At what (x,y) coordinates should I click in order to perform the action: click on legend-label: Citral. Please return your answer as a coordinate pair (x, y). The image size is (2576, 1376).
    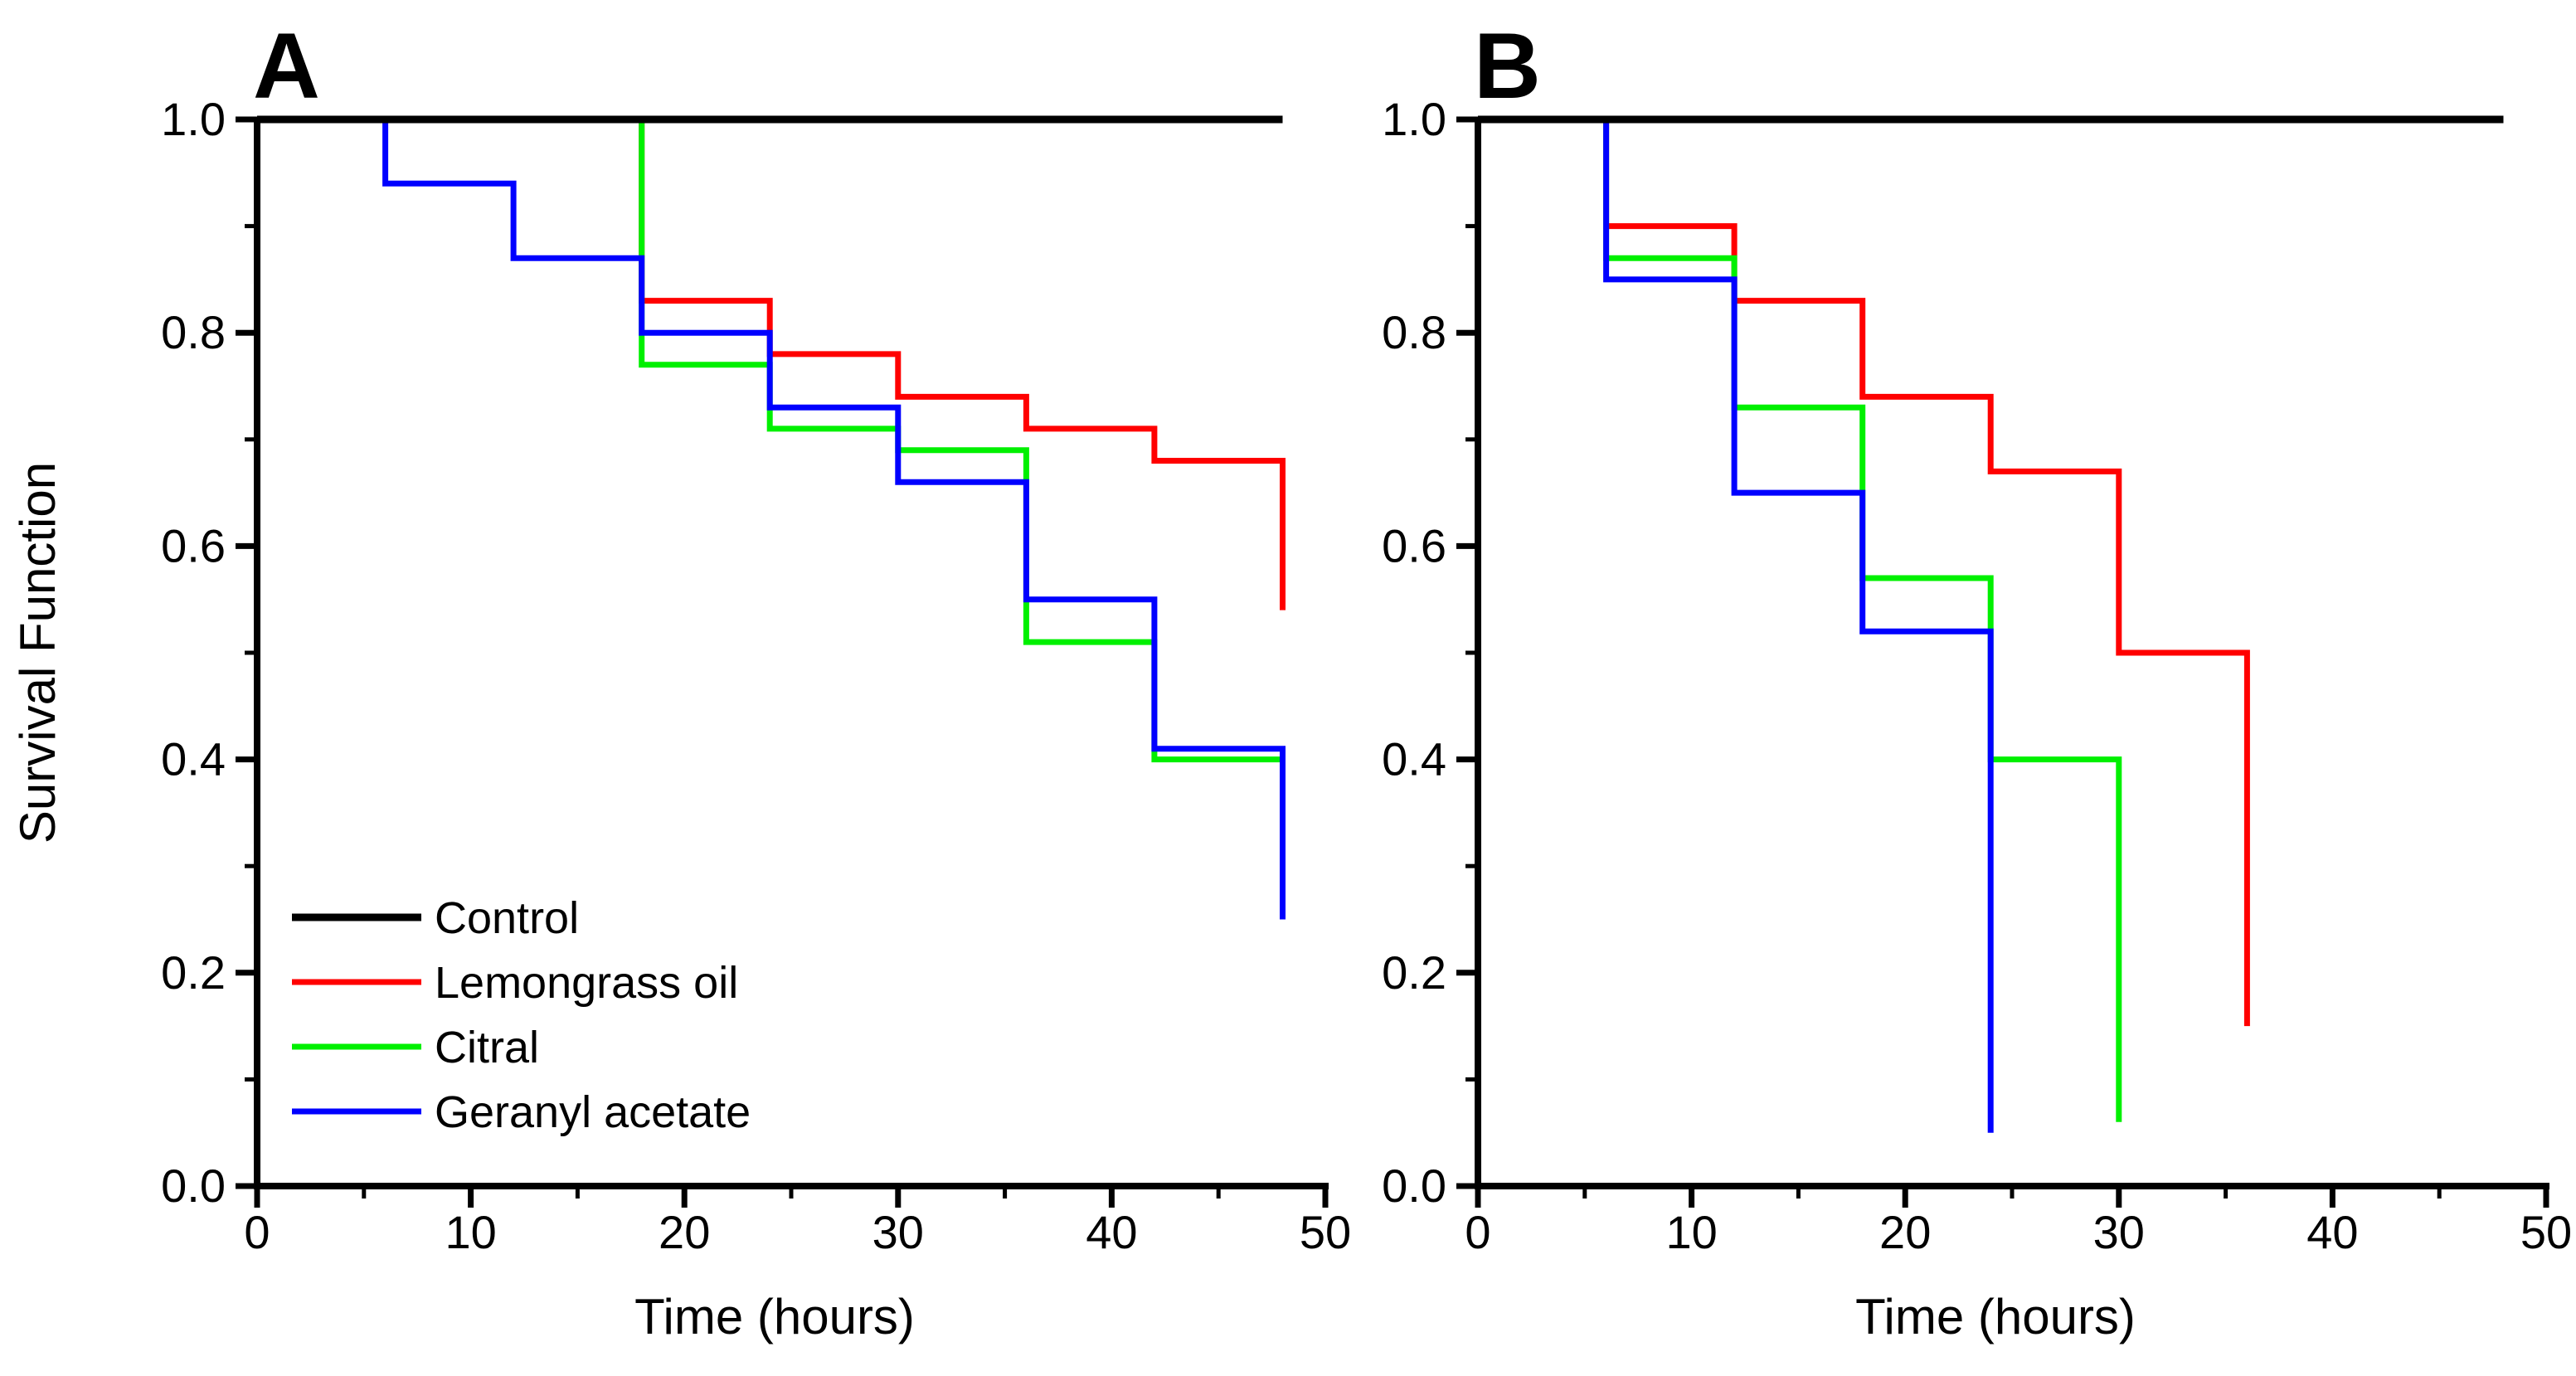
    Looking at the image, I should click on (487, 1047).